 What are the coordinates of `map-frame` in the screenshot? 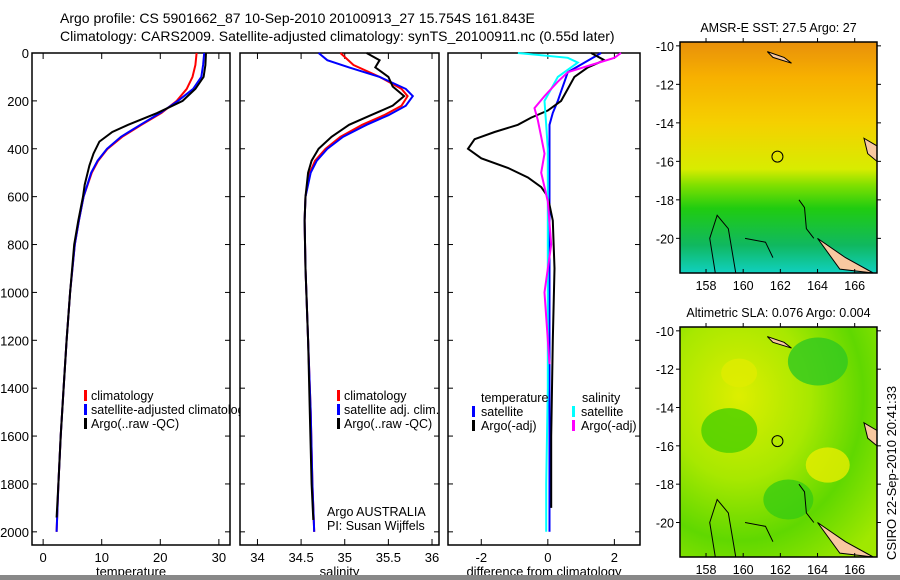 It's located at (778, 442).